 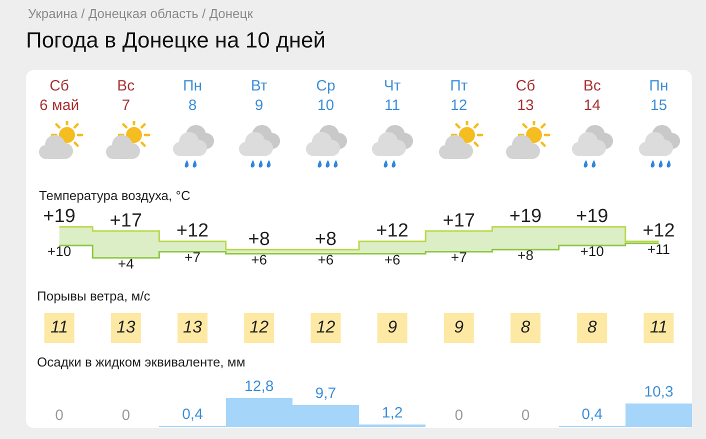 What do you see at coordinates (326, 96) in the screenshot?
I see `x-tick-label: Ср 10` at bounding box center [326, 96].